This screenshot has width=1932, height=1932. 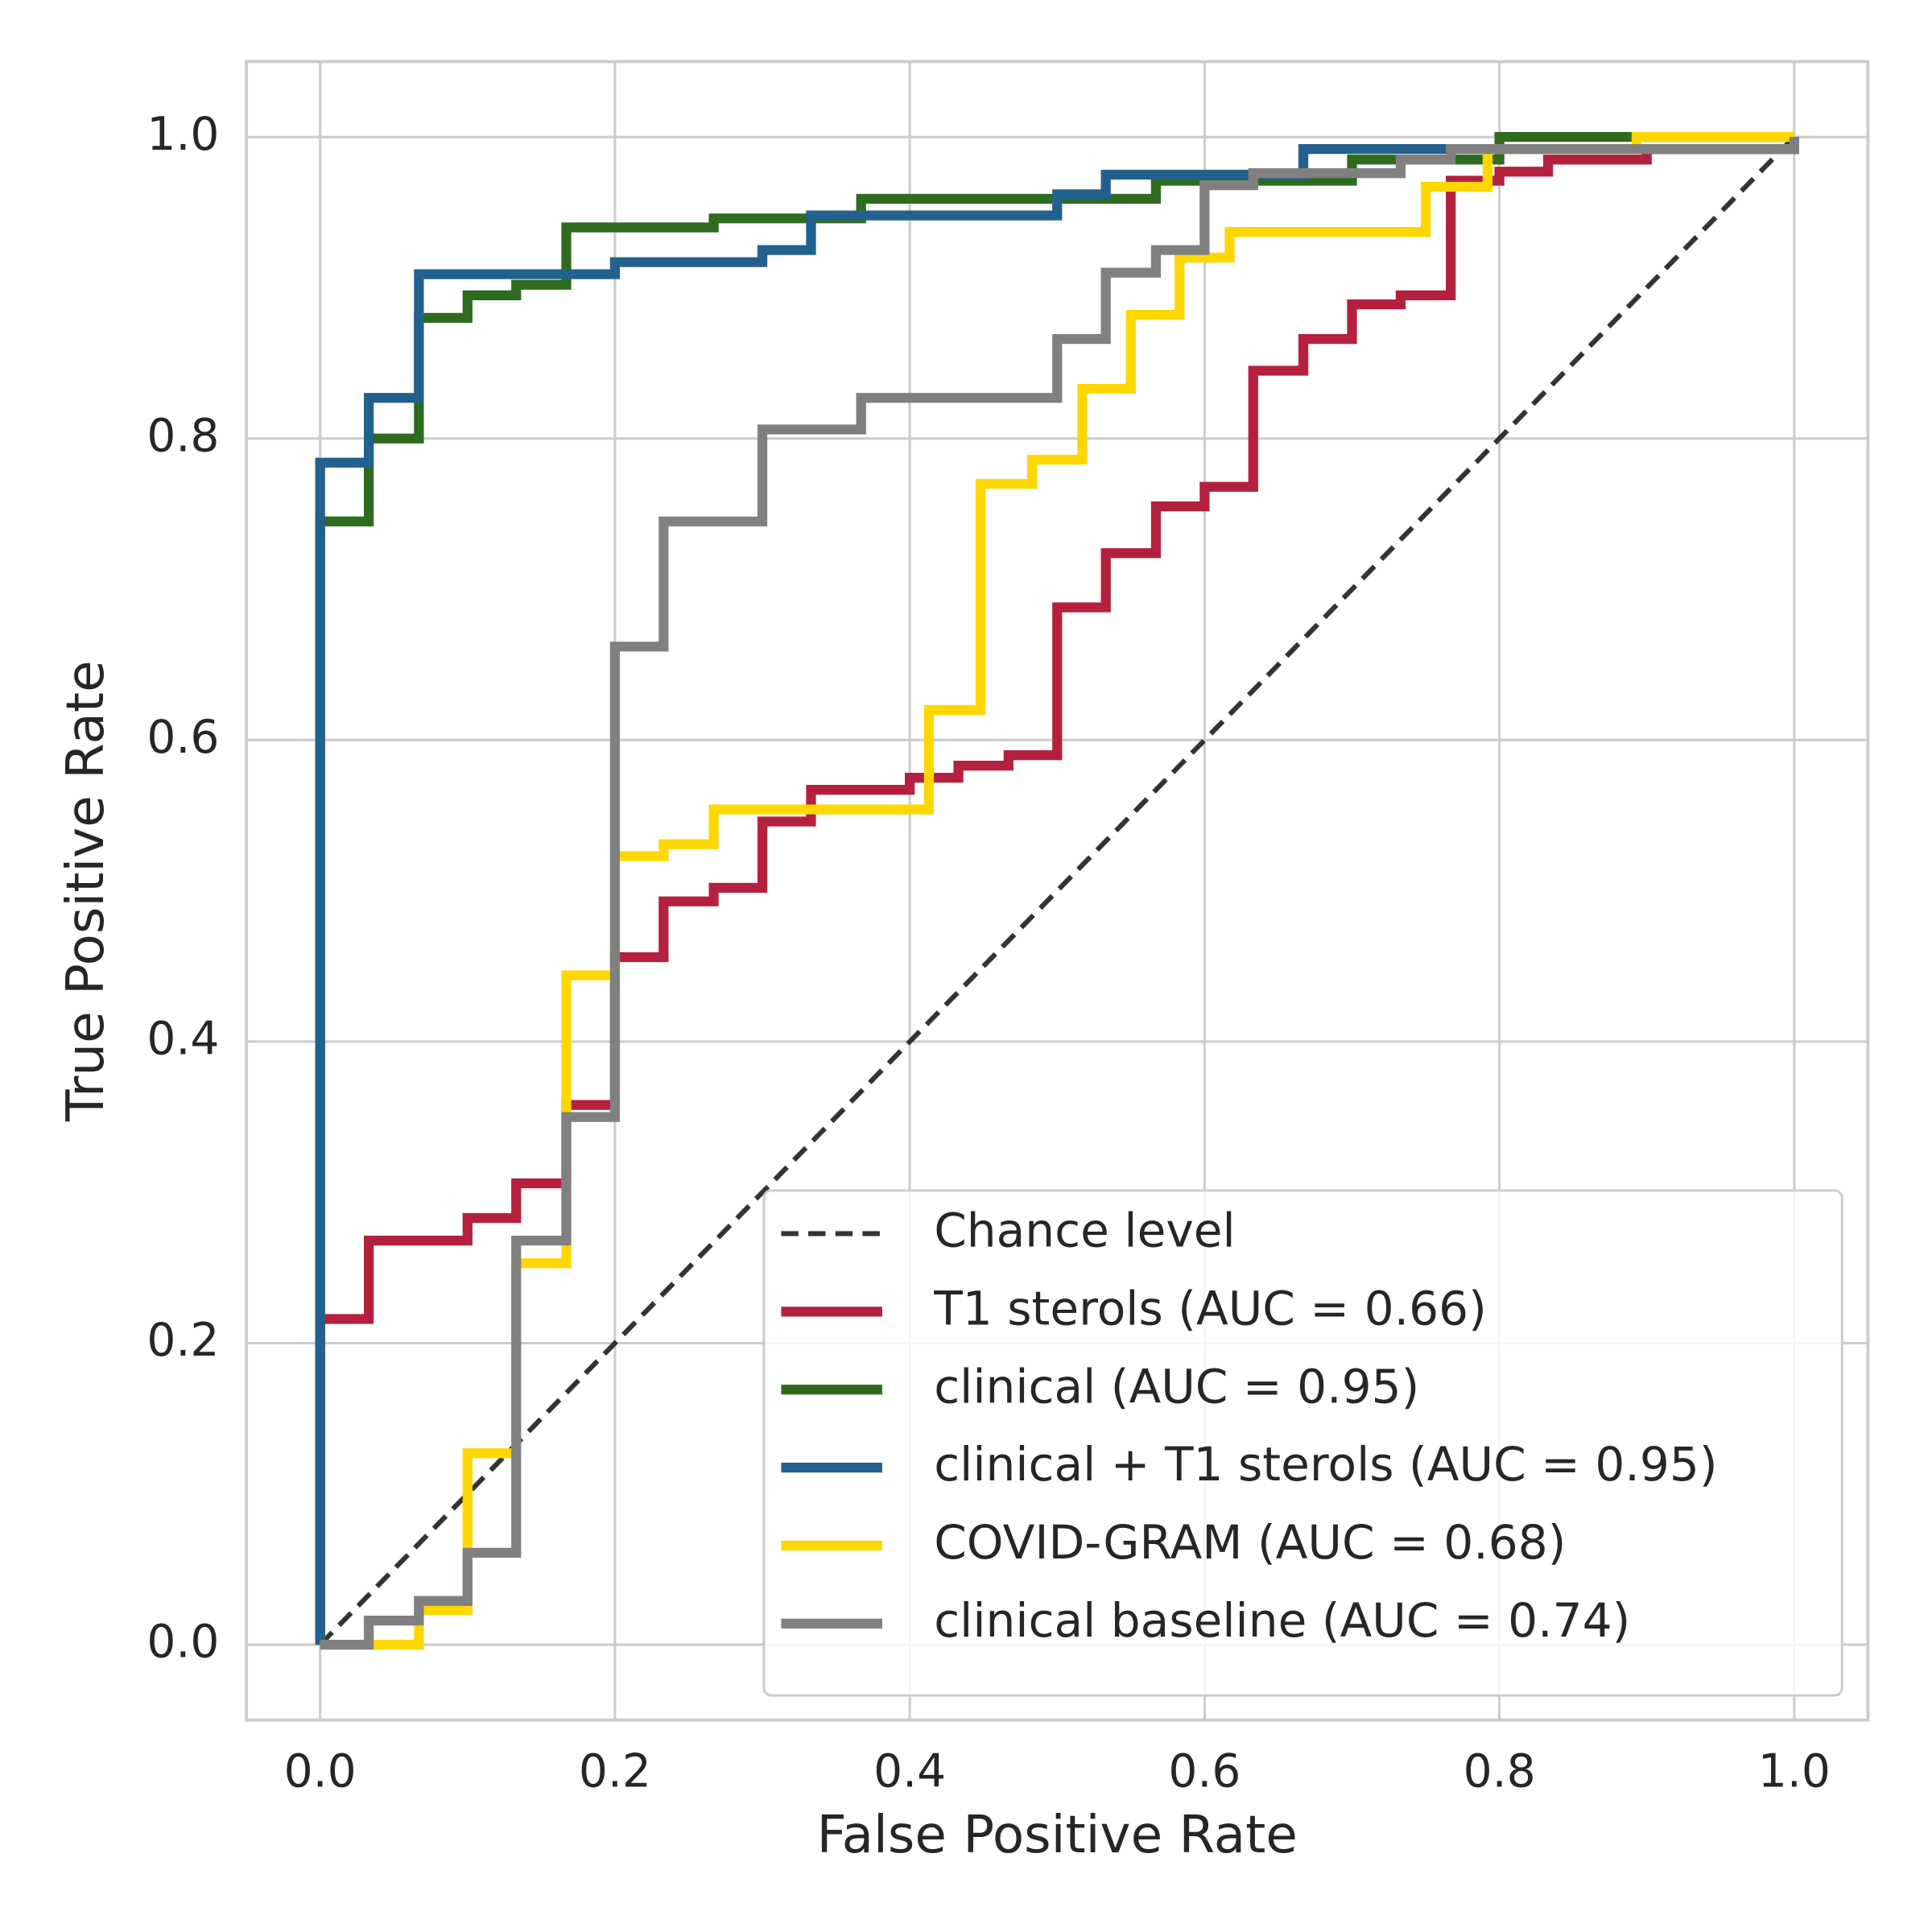 What do you see at coordinates (183, 134) in the screenshot?
I see `y-tick-label: 1.0` at bounding box center [183, 134].